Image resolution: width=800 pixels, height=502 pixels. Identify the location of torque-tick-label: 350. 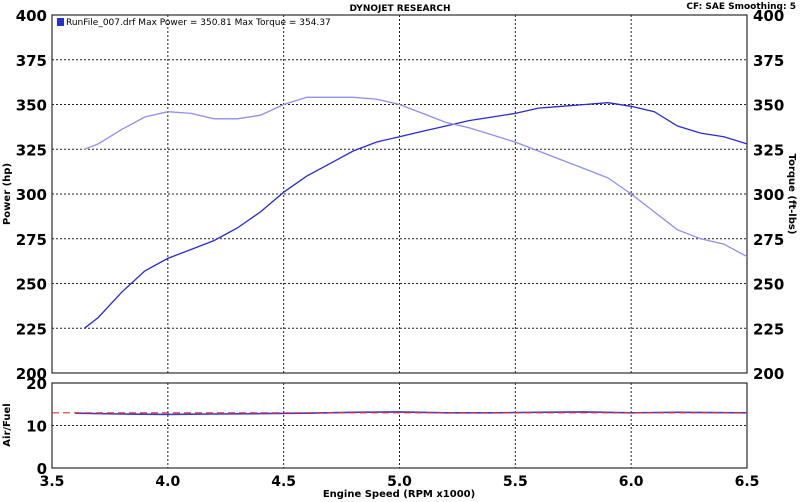
(768, 106).